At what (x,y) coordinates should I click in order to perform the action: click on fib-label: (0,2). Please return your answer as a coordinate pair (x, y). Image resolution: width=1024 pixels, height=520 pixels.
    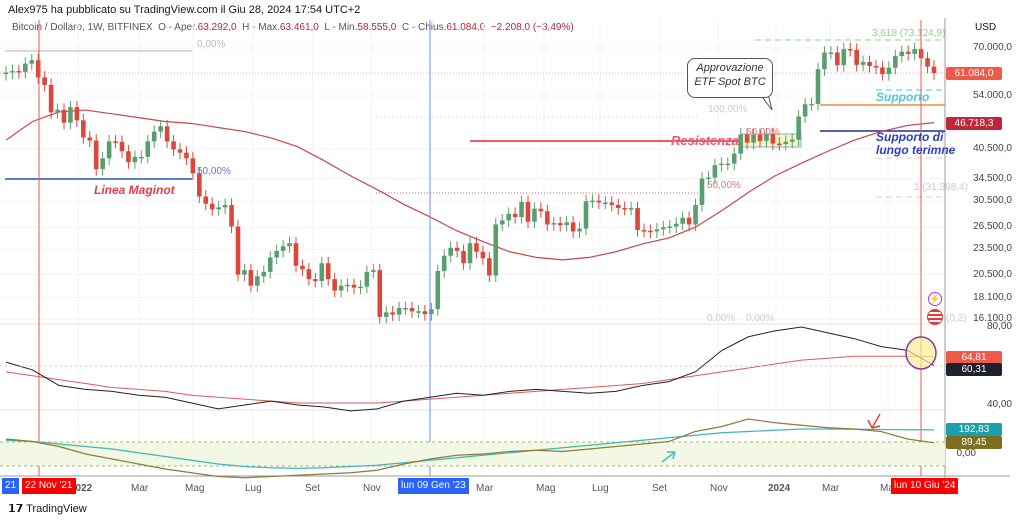
    Looking at the image, I should click on (956, 318).